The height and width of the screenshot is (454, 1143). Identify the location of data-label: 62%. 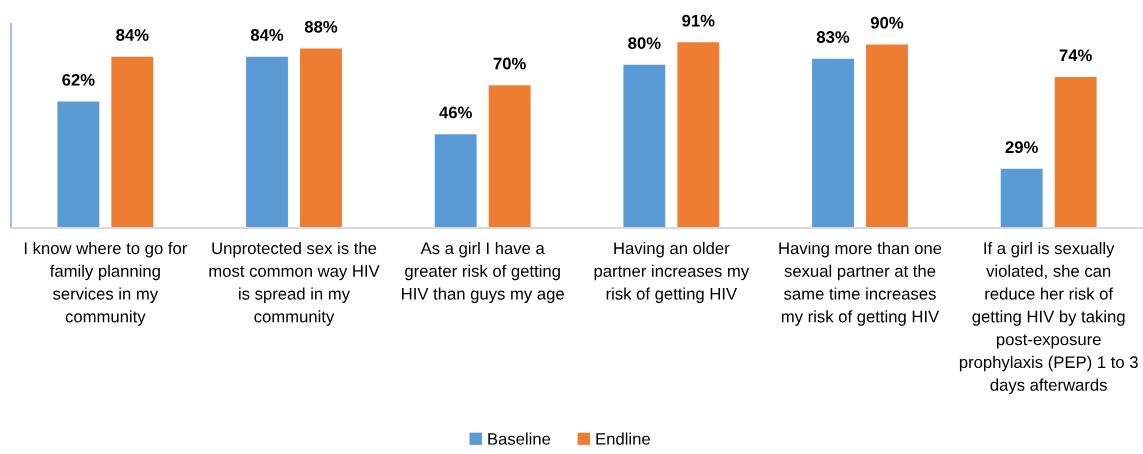
(78, 79).